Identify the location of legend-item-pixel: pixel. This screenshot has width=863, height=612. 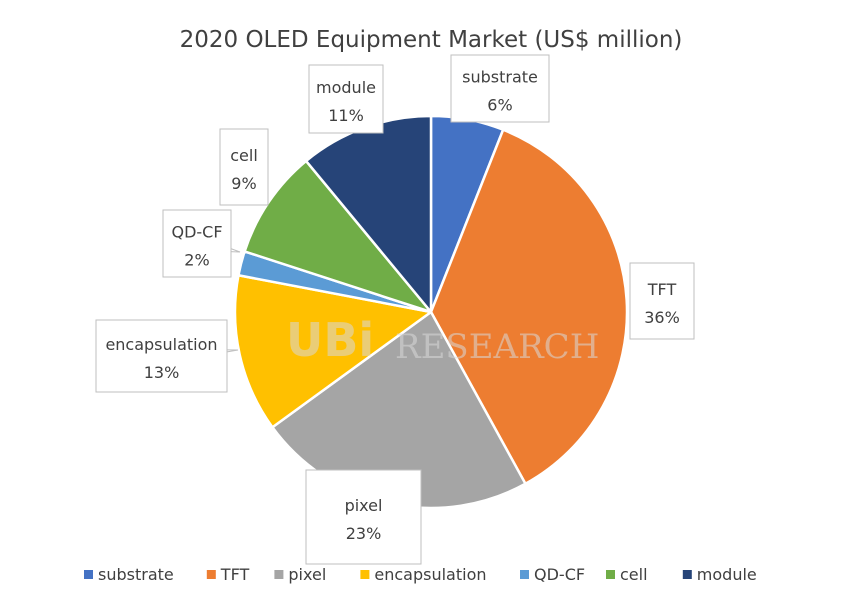
(300, 574).